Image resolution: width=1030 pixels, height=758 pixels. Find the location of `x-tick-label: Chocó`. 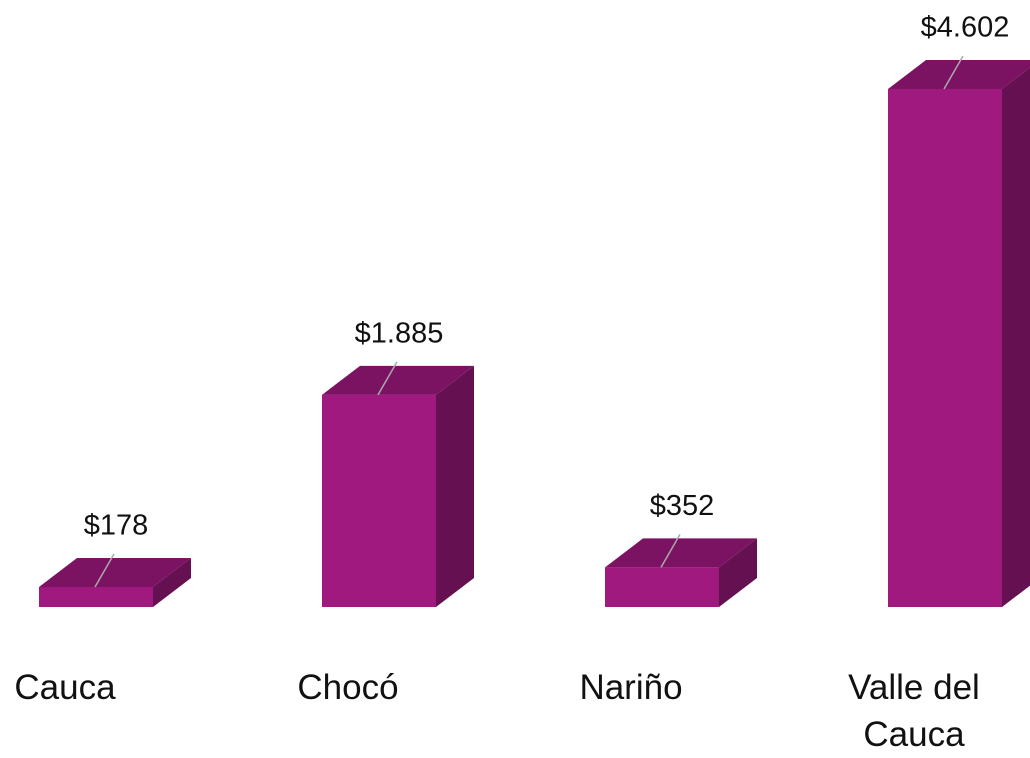

x-tick-label: Chocó is located at coordinates (348, 687).